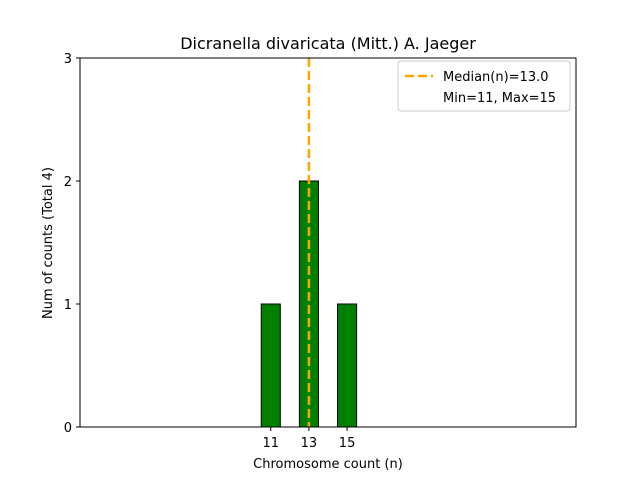  I want to click on y-tick-label: 0, so click(68, 428).